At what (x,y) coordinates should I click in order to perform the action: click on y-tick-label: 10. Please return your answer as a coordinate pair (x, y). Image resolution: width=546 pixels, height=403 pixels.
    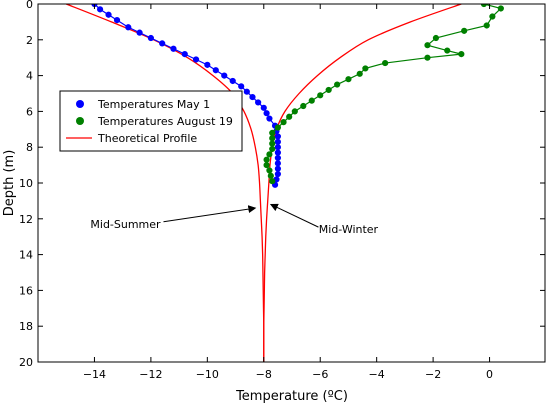
    Looking at the image, I should click on (26, 183).